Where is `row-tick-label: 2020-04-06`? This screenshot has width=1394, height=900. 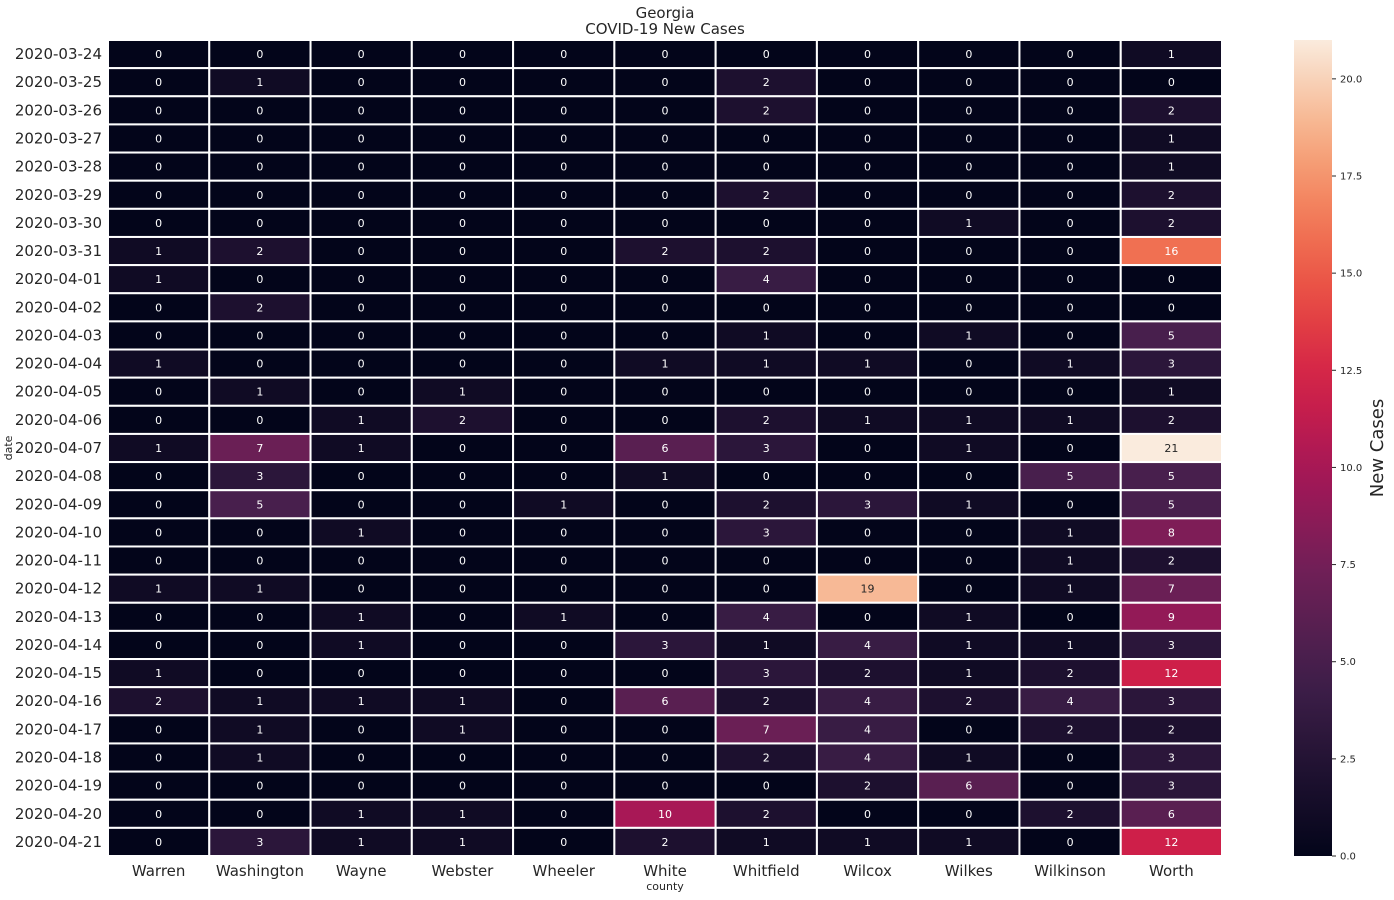 row-tick-label: 2020-04-06 is located at coordinates (58, 420).